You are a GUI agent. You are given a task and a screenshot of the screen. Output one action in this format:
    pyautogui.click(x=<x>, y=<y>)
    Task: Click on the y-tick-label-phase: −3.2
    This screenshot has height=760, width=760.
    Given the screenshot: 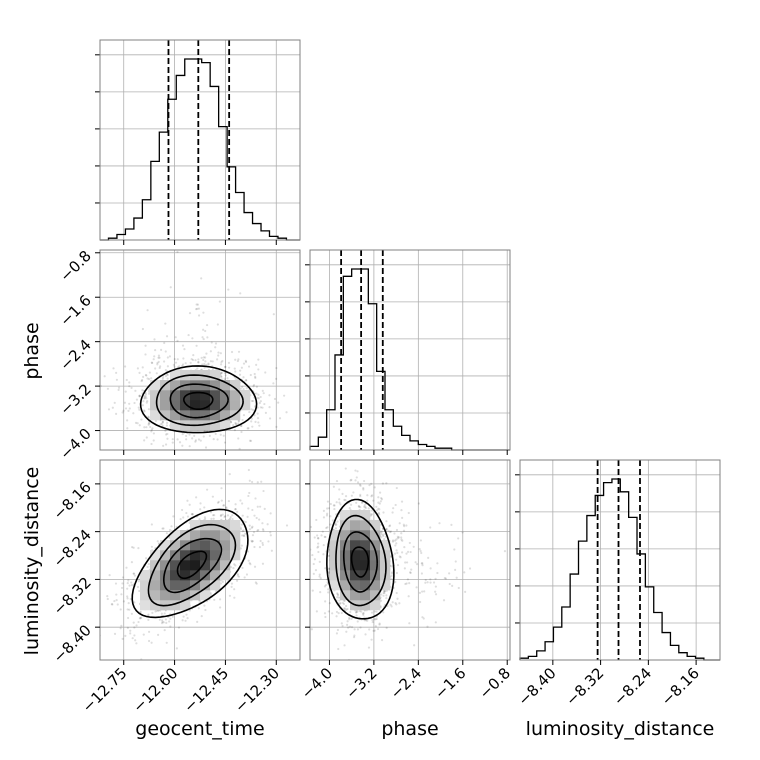 What is the action you would take?
    pyautogui.click(x=75, y=399)
    